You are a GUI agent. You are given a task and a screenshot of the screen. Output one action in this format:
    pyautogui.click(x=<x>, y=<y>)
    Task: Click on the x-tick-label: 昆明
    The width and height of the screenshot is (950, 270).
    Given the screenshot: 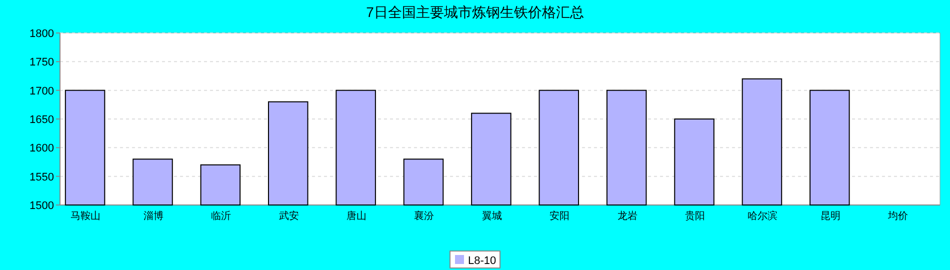 What is the action you would take?
    pyautogui.click(x=830, y=216)
    